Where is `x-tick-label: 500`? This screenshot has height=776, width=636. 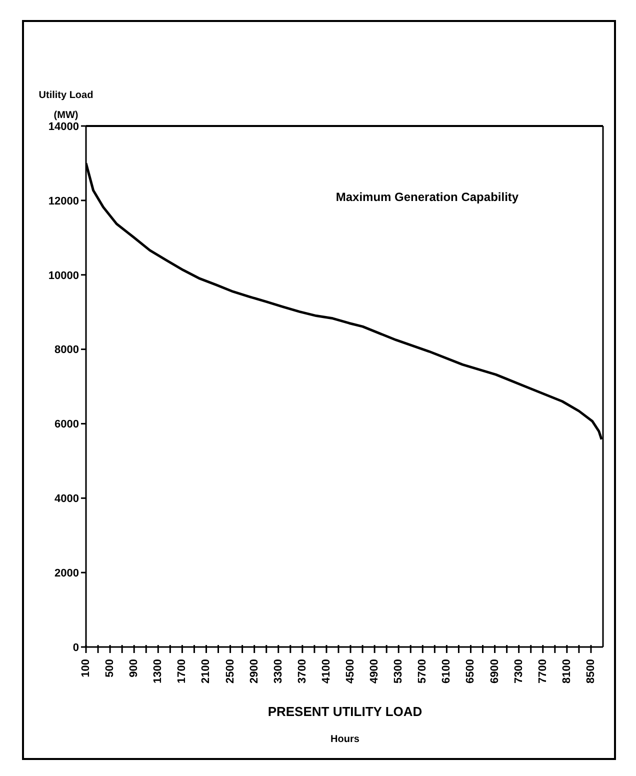 x-tick-label: 500 is located at coordinates (110, 668).